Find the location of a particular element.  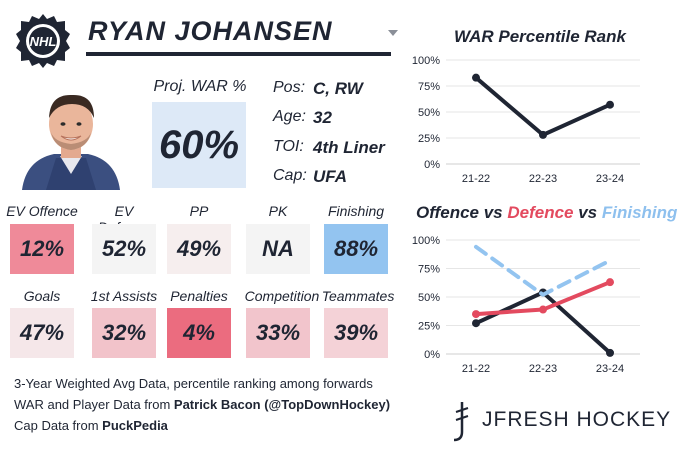

stat-label-penalties: Penalties is located at coordinates (199, 296).